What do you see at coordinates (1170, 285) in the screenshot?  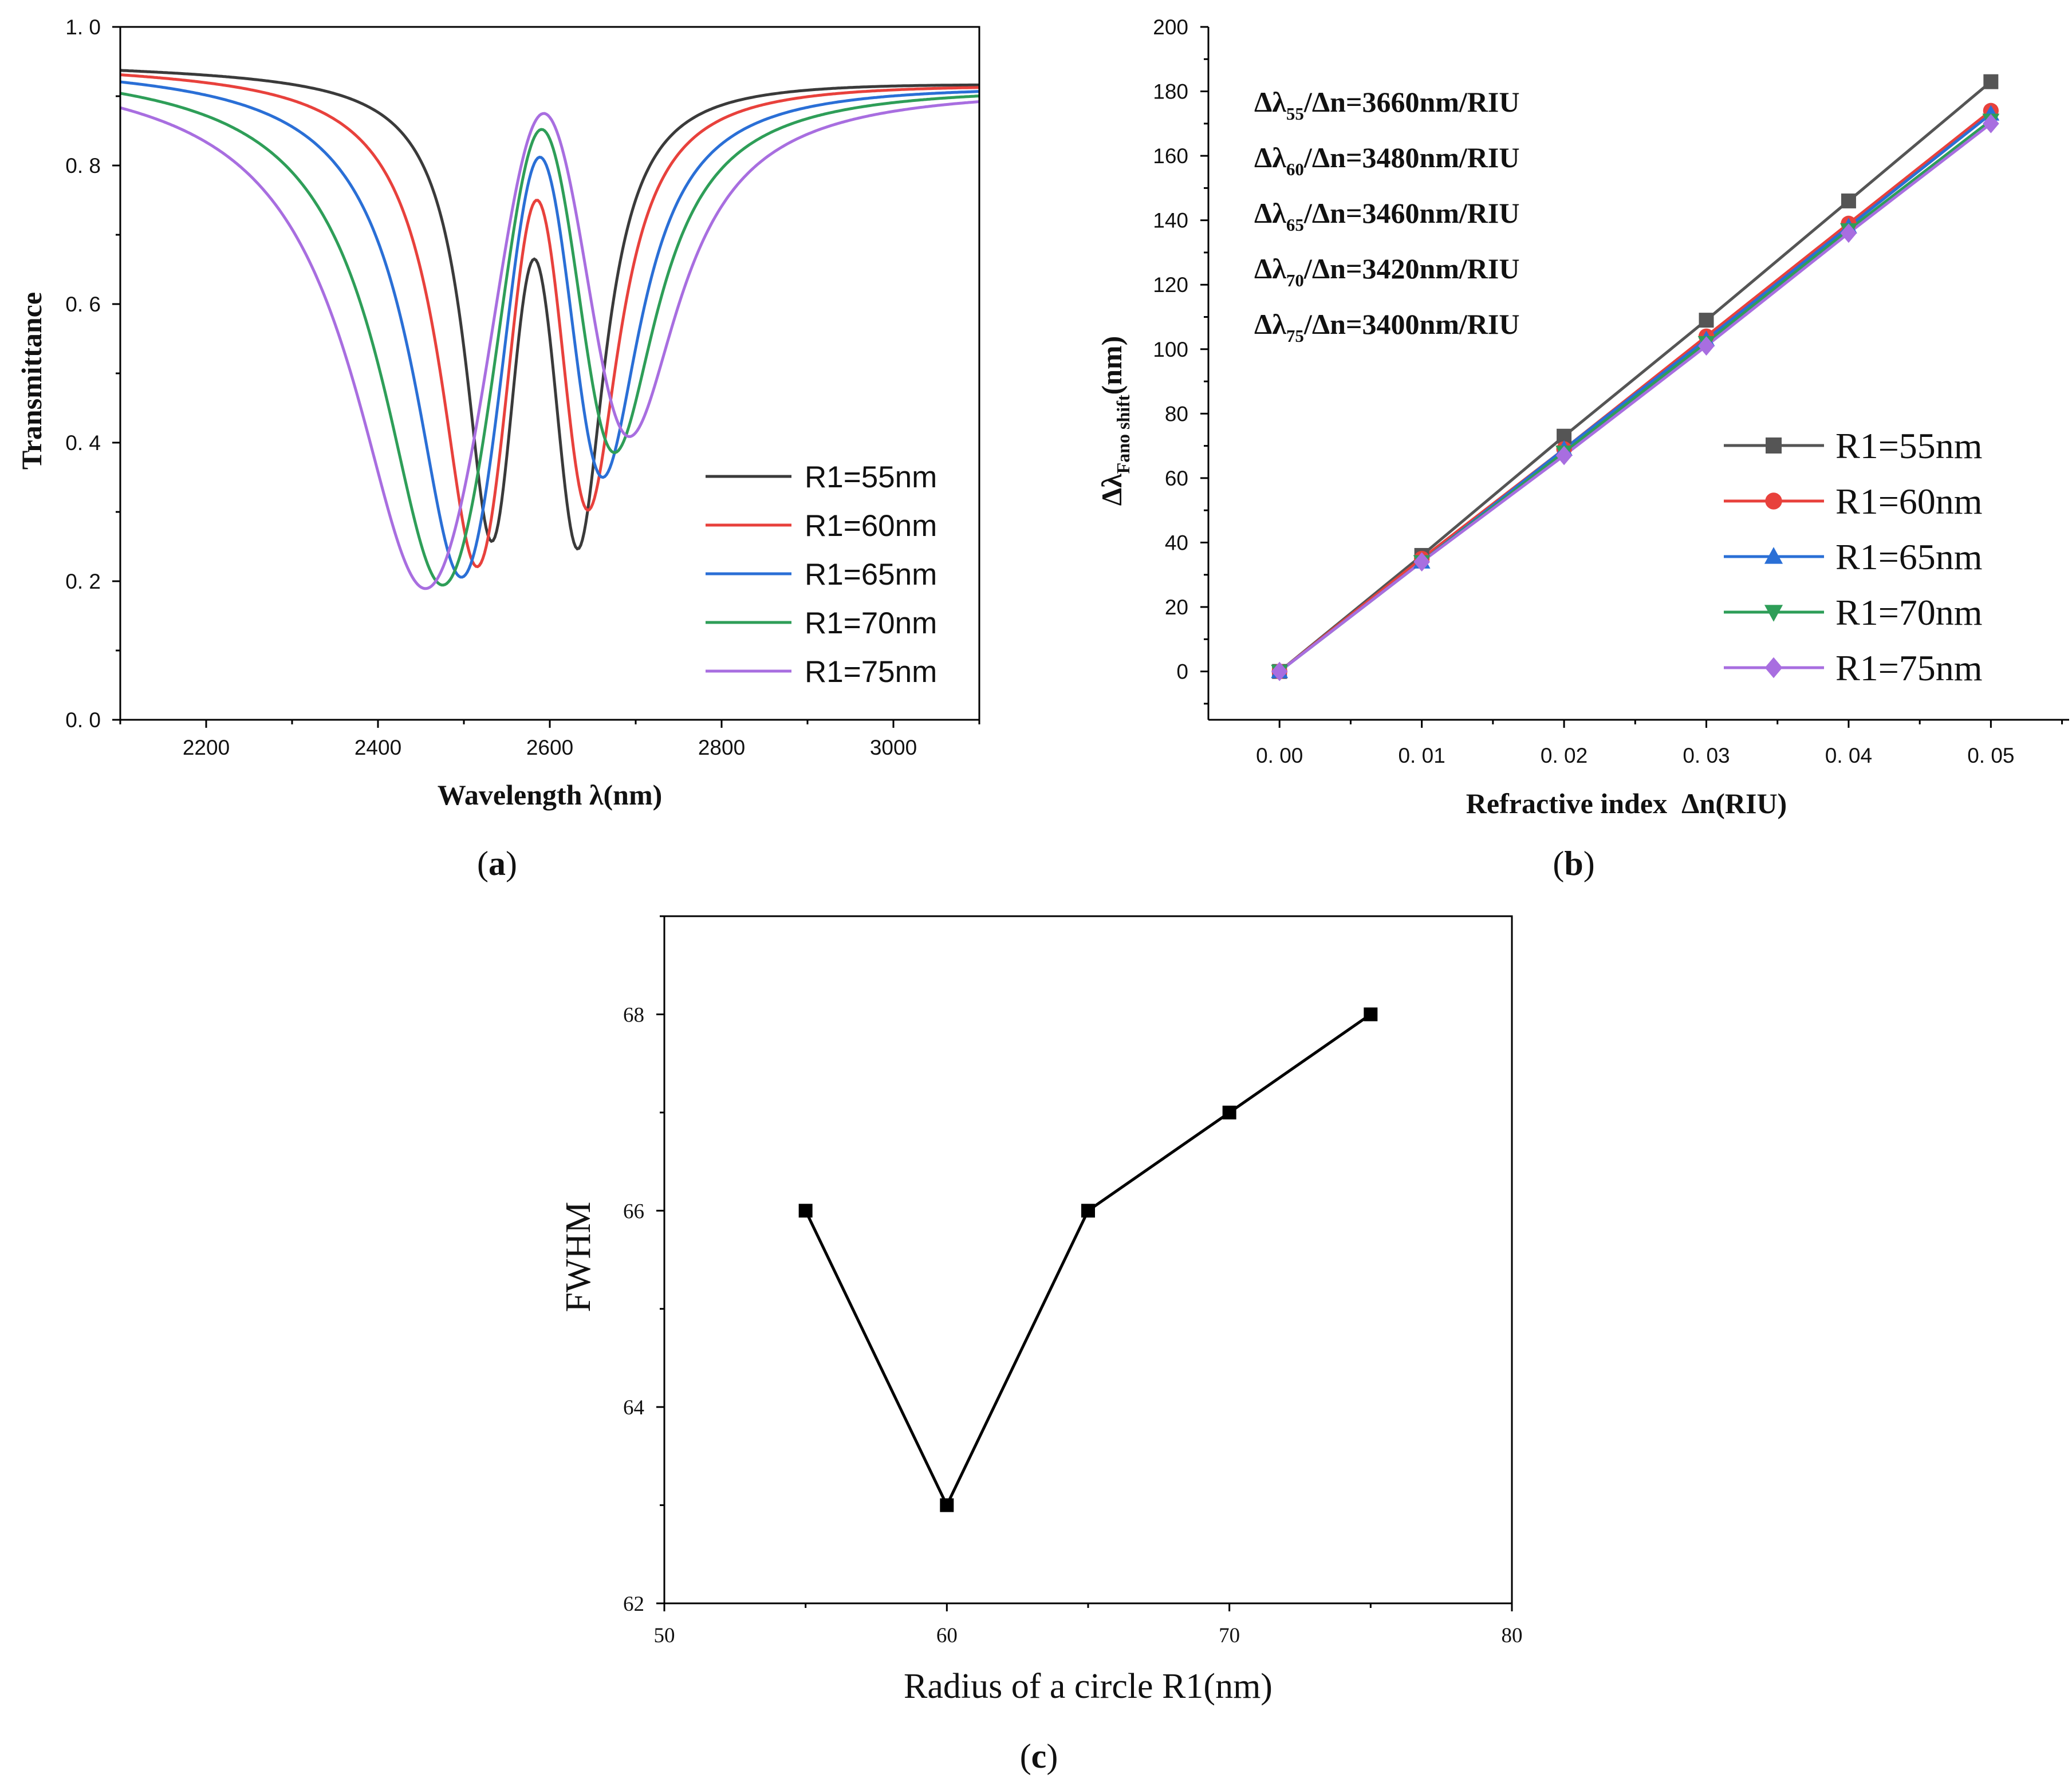 I see `panel-b-ytick-label: 120` at bounding box center [1170, 285].